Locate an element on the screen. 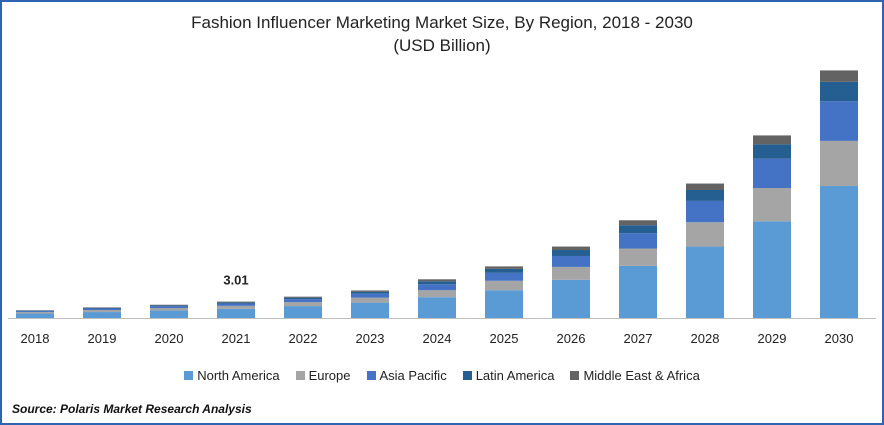 The image size is (884, 425). bar-segment-asia-pacific-2022 is located at coordinates (303, 301).